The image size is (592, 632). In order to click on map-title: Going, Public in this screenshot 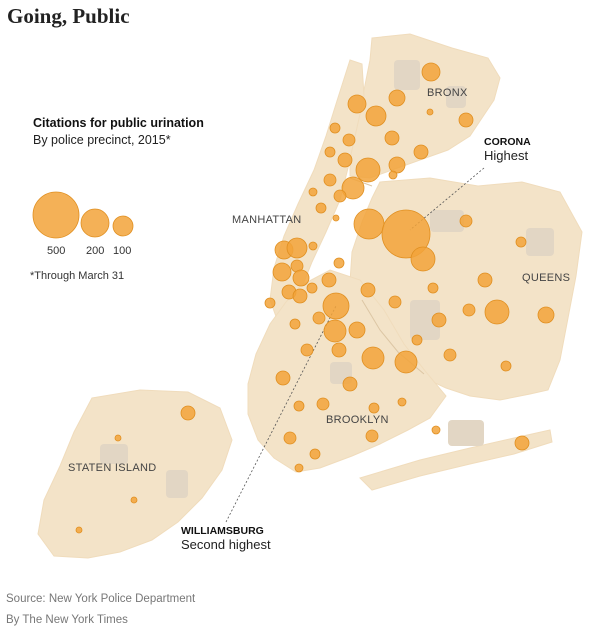, I will do `click(68, 16)`.